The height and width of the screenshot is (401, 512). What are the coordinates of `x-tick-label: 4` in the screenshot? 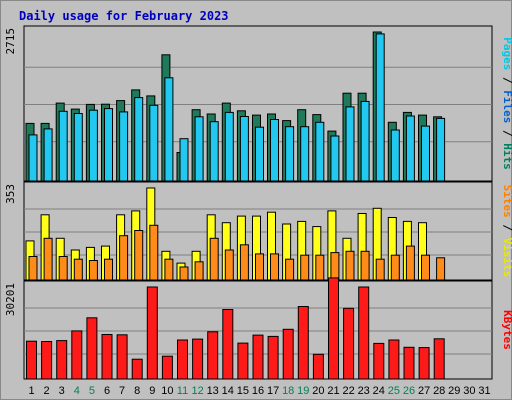 It's located at (77, 391).